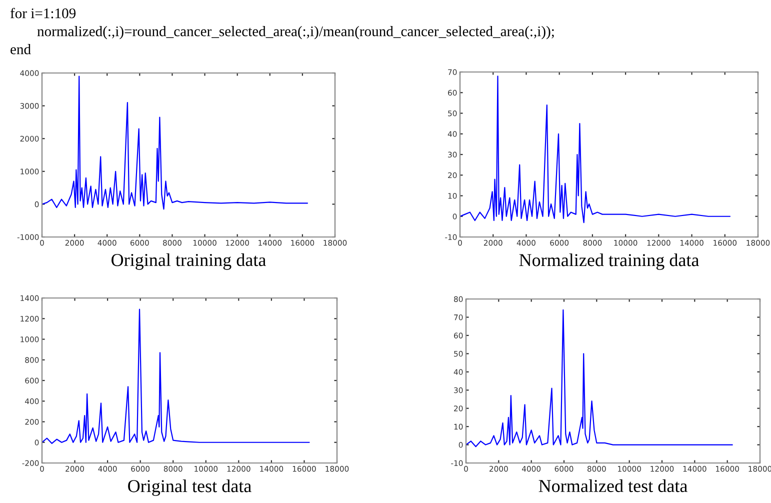 The height and width of the screenshot is (503, 771). What do you see at coordinates (609, 262) in the screenshot?
I see `text: Normalized training data` at bounding box center [609, 262].